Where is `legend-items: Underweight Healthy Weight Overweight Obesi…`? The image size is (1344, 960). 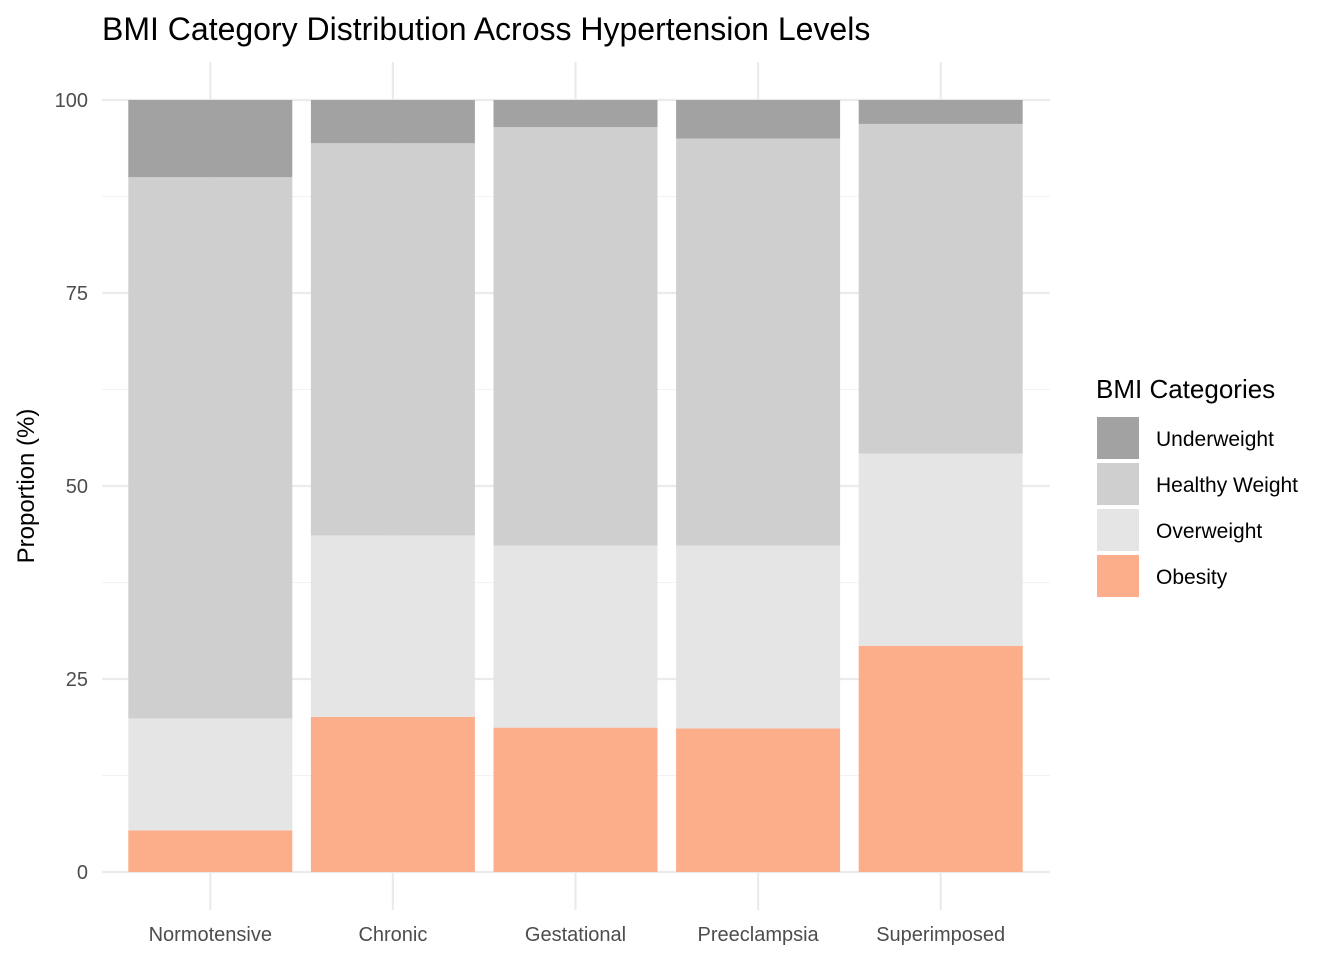
legend-items: Underweight Healthy Weight Overweight Obesi… is located at coordinates (1197, 507).